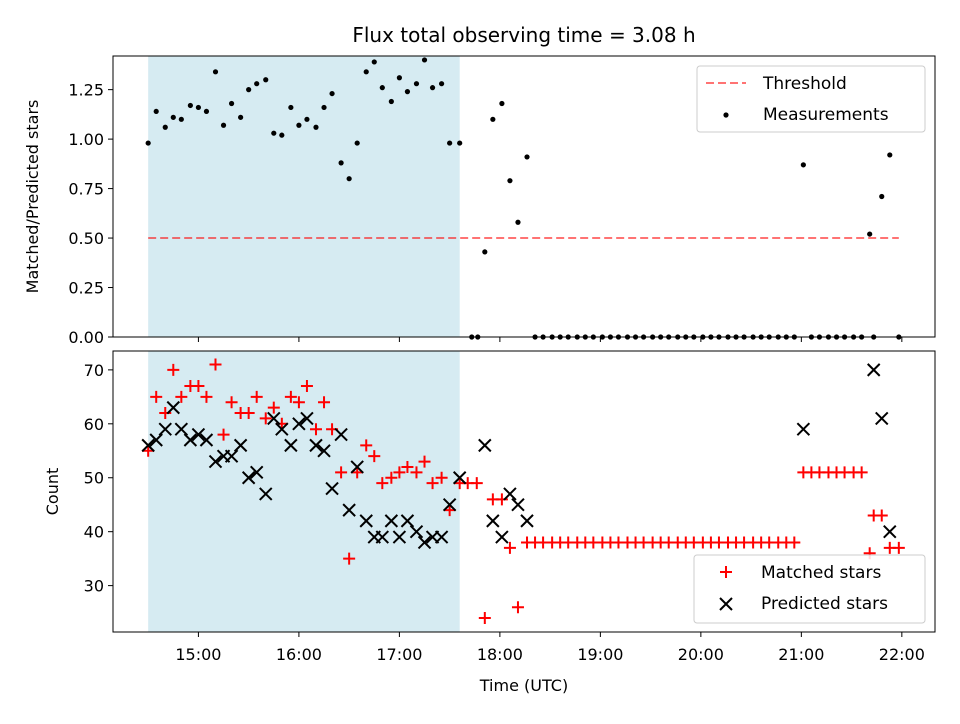 The image size is (960, 724). I want to click on x-tick-label: 17:00, so click(399, 654).